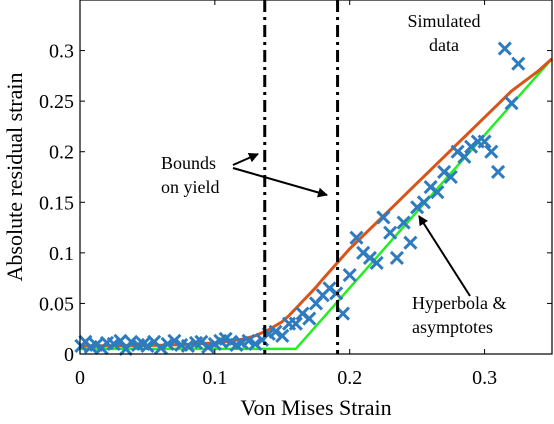  I want to click on hyperbola-asymptotes-label: asymptotes, so click(452, 327).